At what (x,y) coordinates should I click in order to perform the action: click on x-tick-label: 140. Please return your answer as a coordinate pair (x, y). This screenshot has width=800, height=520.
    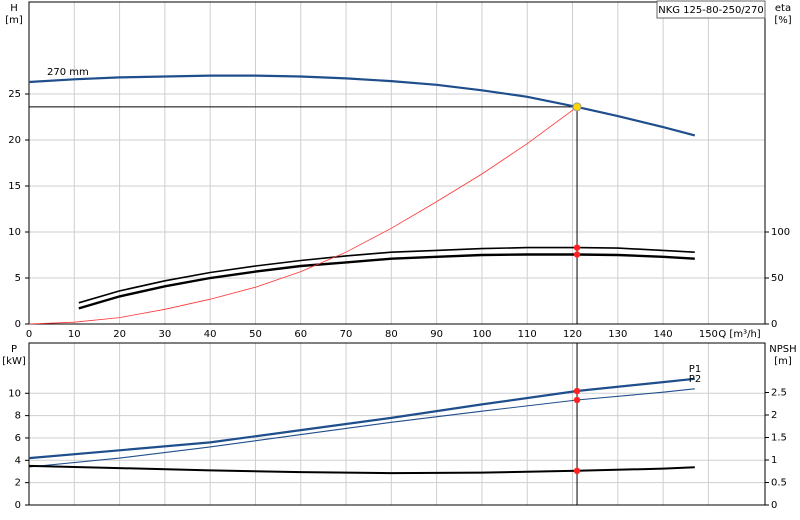
    Looking at the image, I should click on (663, 334).